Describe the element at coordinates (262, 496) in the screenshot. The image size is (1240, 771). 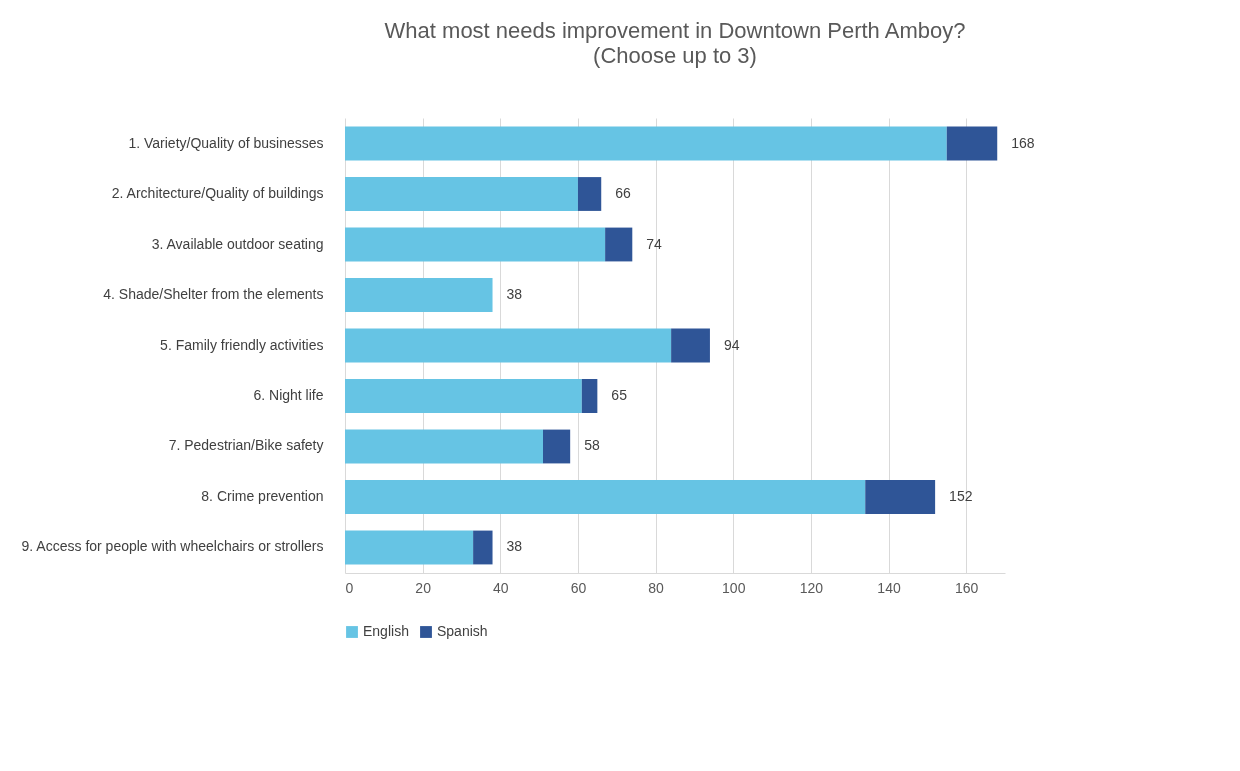
I see `y-tick-label: 8. Crime prevention` at that location.